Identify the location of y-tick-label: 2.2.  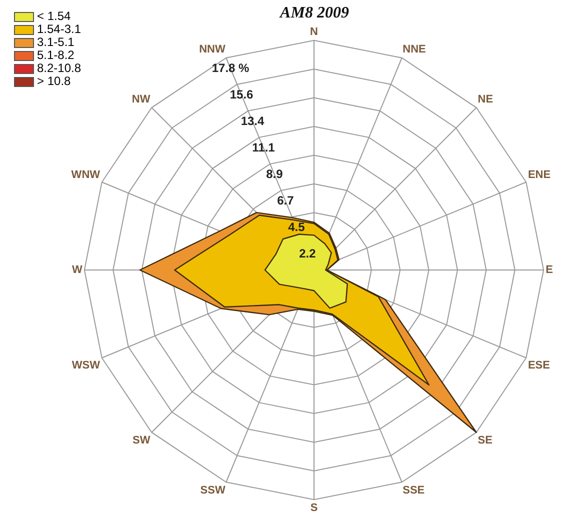
(307, 253).